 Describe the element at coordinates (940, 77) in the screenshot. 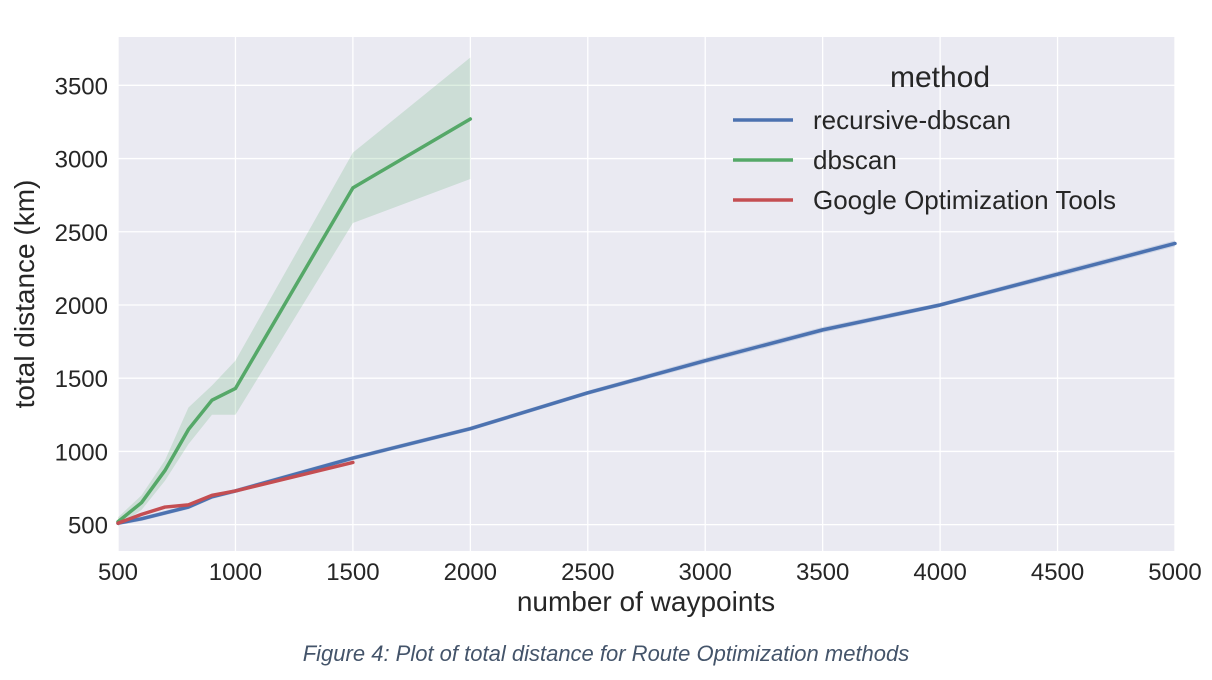

I see `legend-title: method` at that location.